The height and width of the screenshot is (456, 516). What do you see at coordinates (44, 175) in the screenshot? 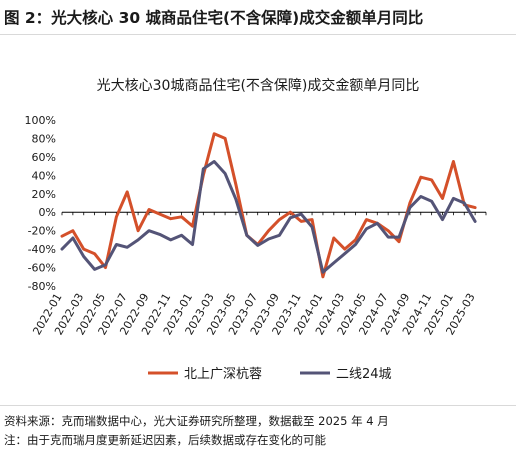
I see `y-tick-label: 40%` at bounding box center [44, 175].